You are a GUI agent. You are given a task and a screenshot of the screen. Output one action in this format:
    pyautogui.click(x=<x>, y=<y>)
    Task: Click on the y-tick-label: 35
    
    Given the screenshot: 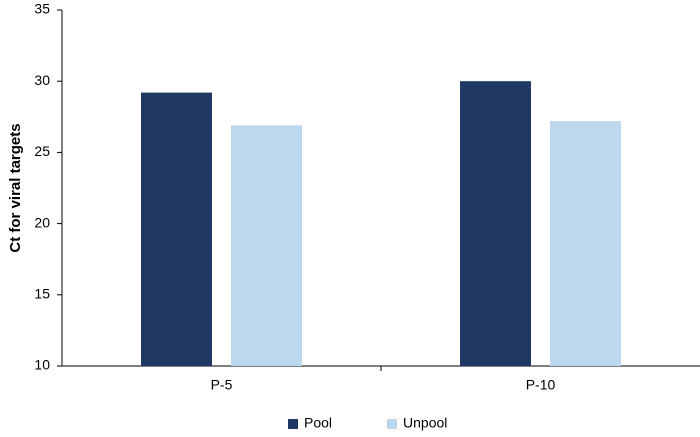 What is the action you would take?
    pyautogui.click(x=42, y=9)
    